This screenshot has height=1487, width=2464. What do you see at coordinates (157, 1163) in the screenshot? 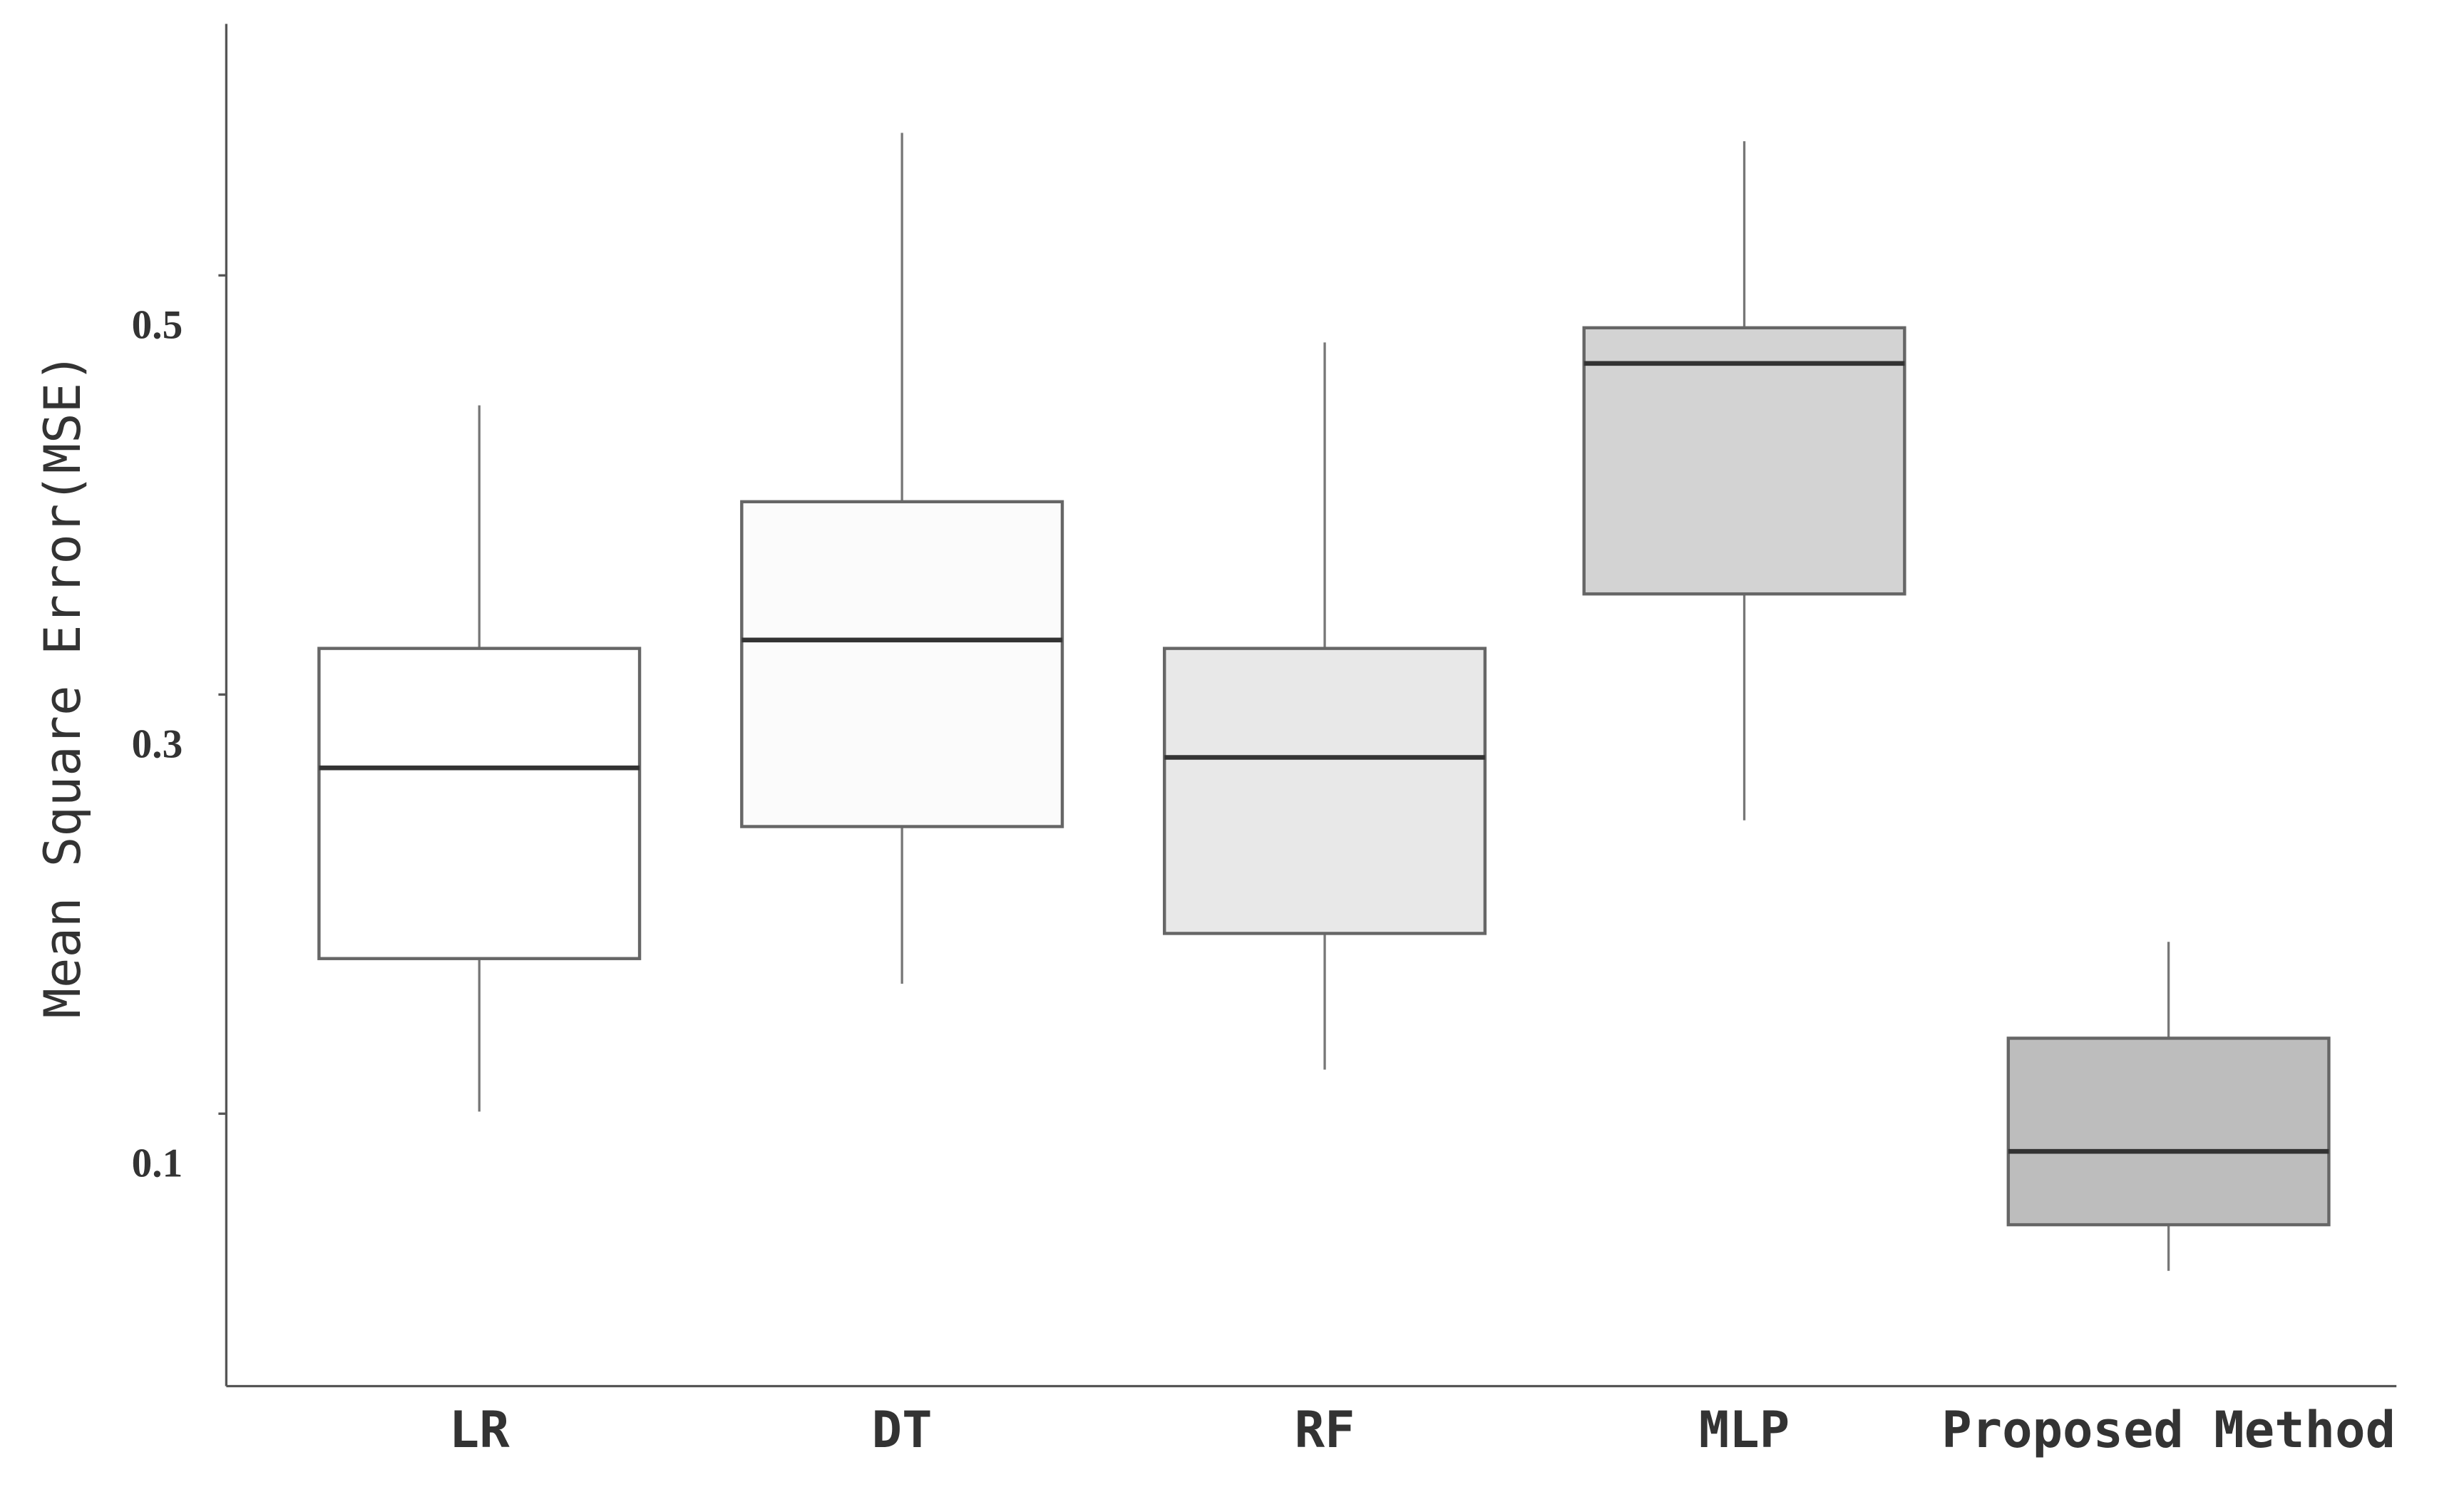
I see `y-tick-label: 0.1` at bounding box center [157, 1163].